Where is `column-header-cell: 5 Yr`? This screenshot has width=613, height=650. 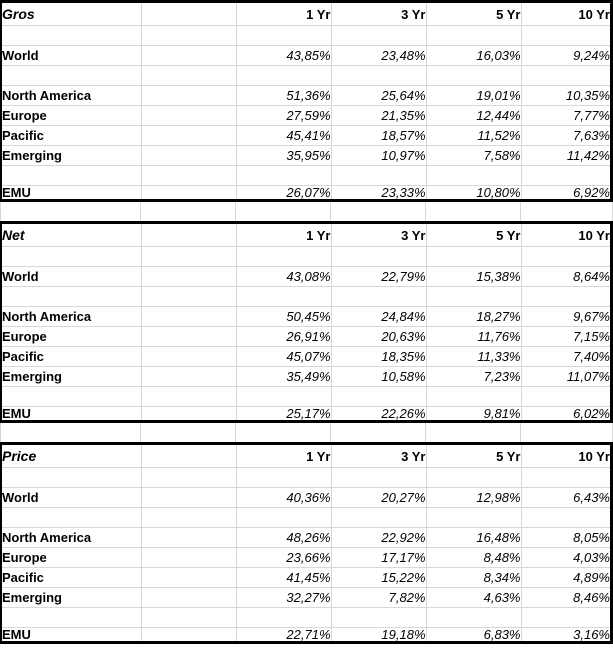
column-header-cell: 5 Yr is located at coordinates (473, 13).